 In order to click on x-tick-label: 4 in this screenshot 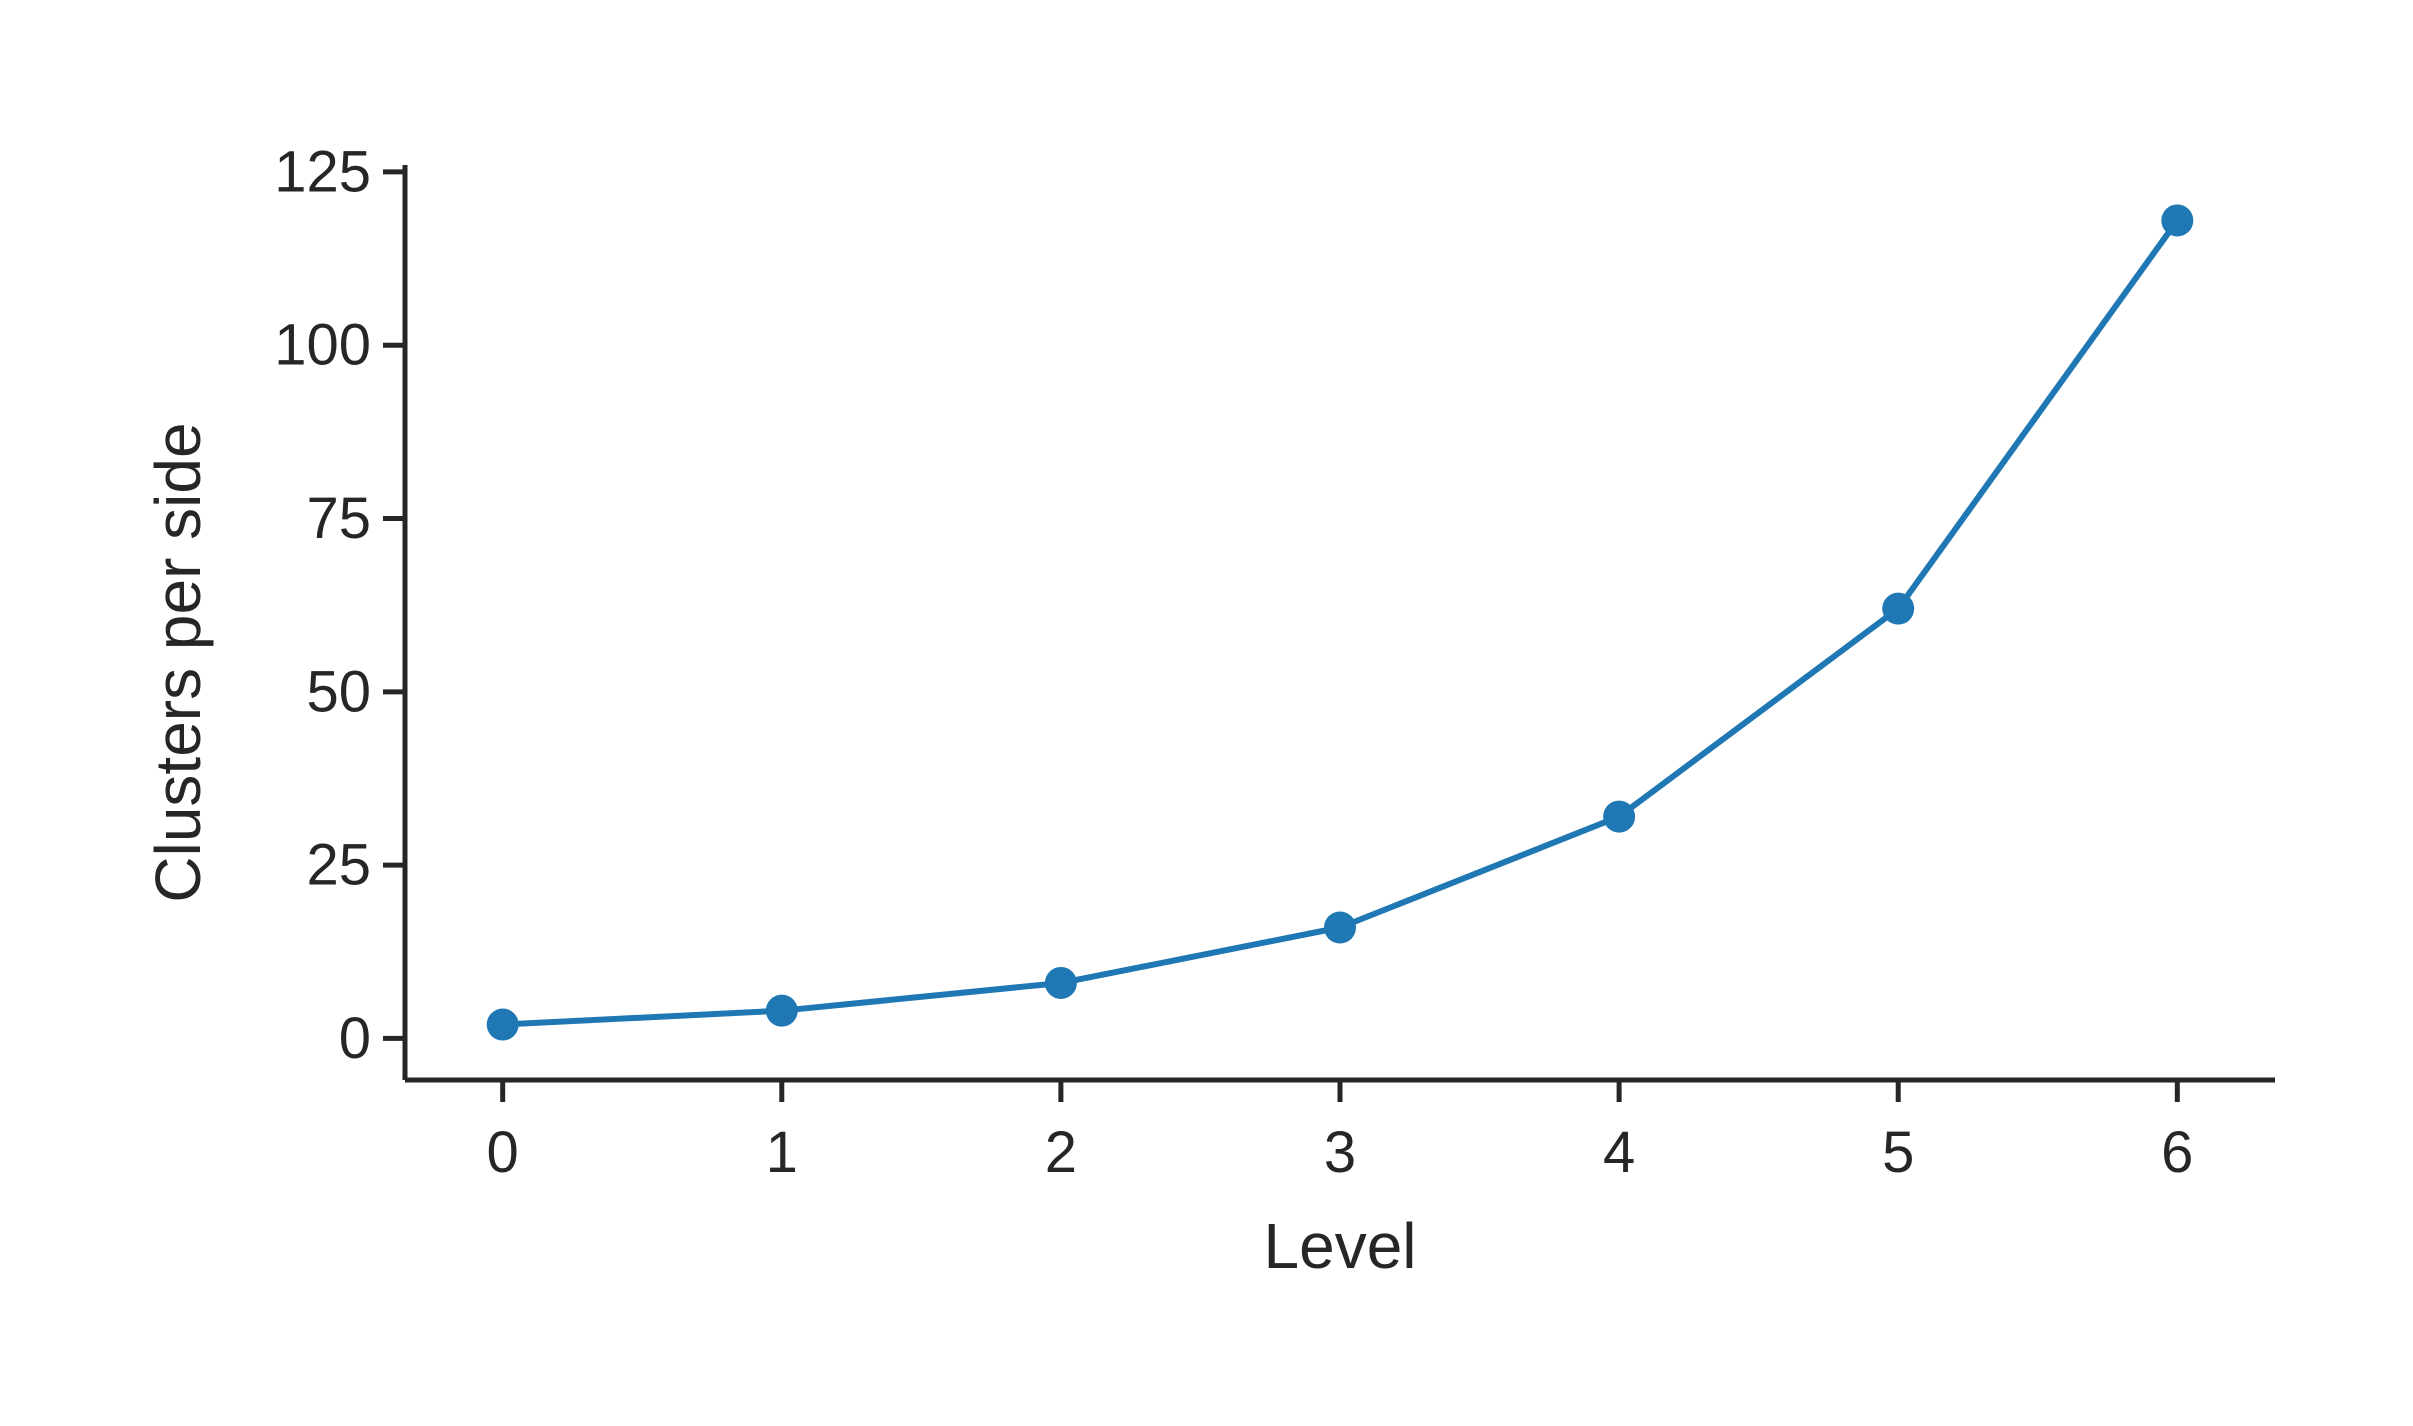, I will do `click(1619, 1152)`.